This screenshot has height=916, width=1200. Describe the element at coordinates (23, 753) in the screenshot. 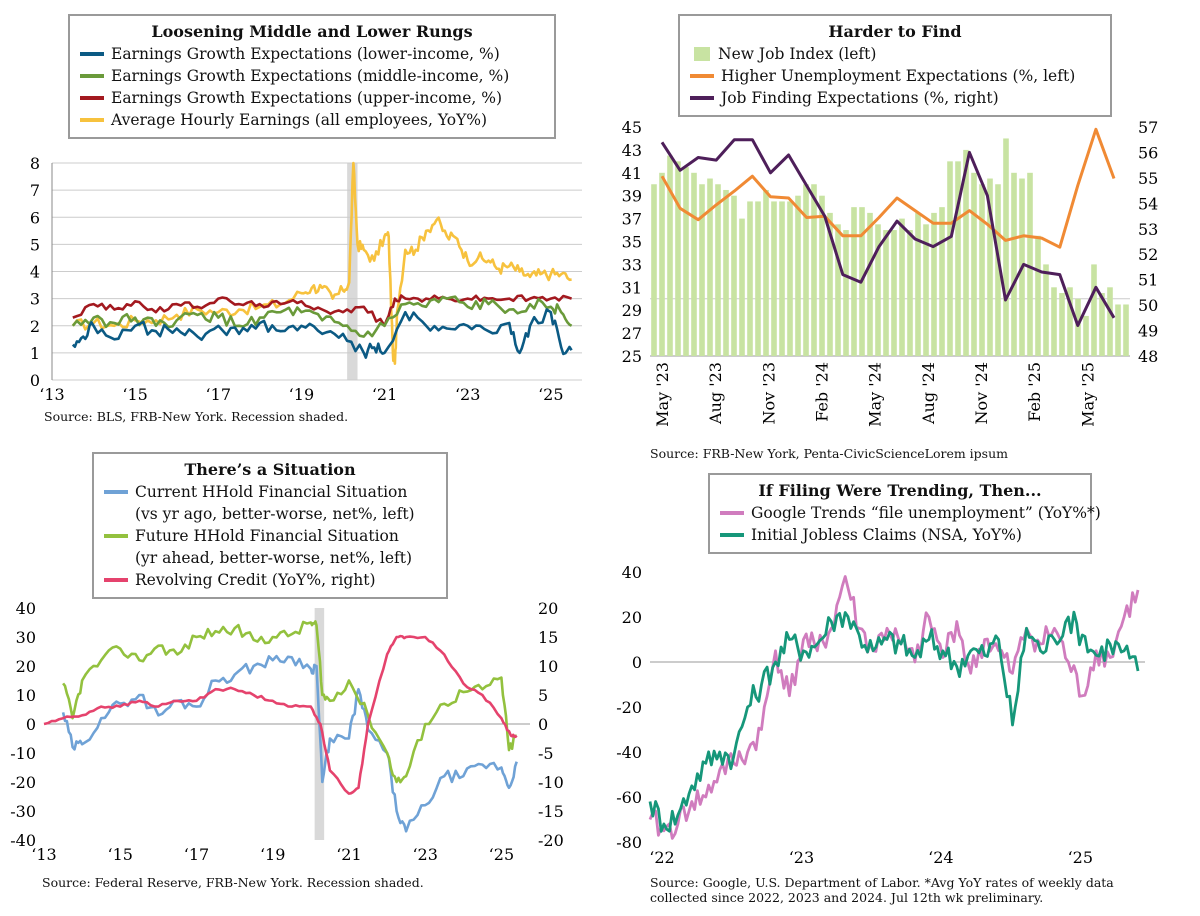

I see `y-left-tick-label: -10` at that location.